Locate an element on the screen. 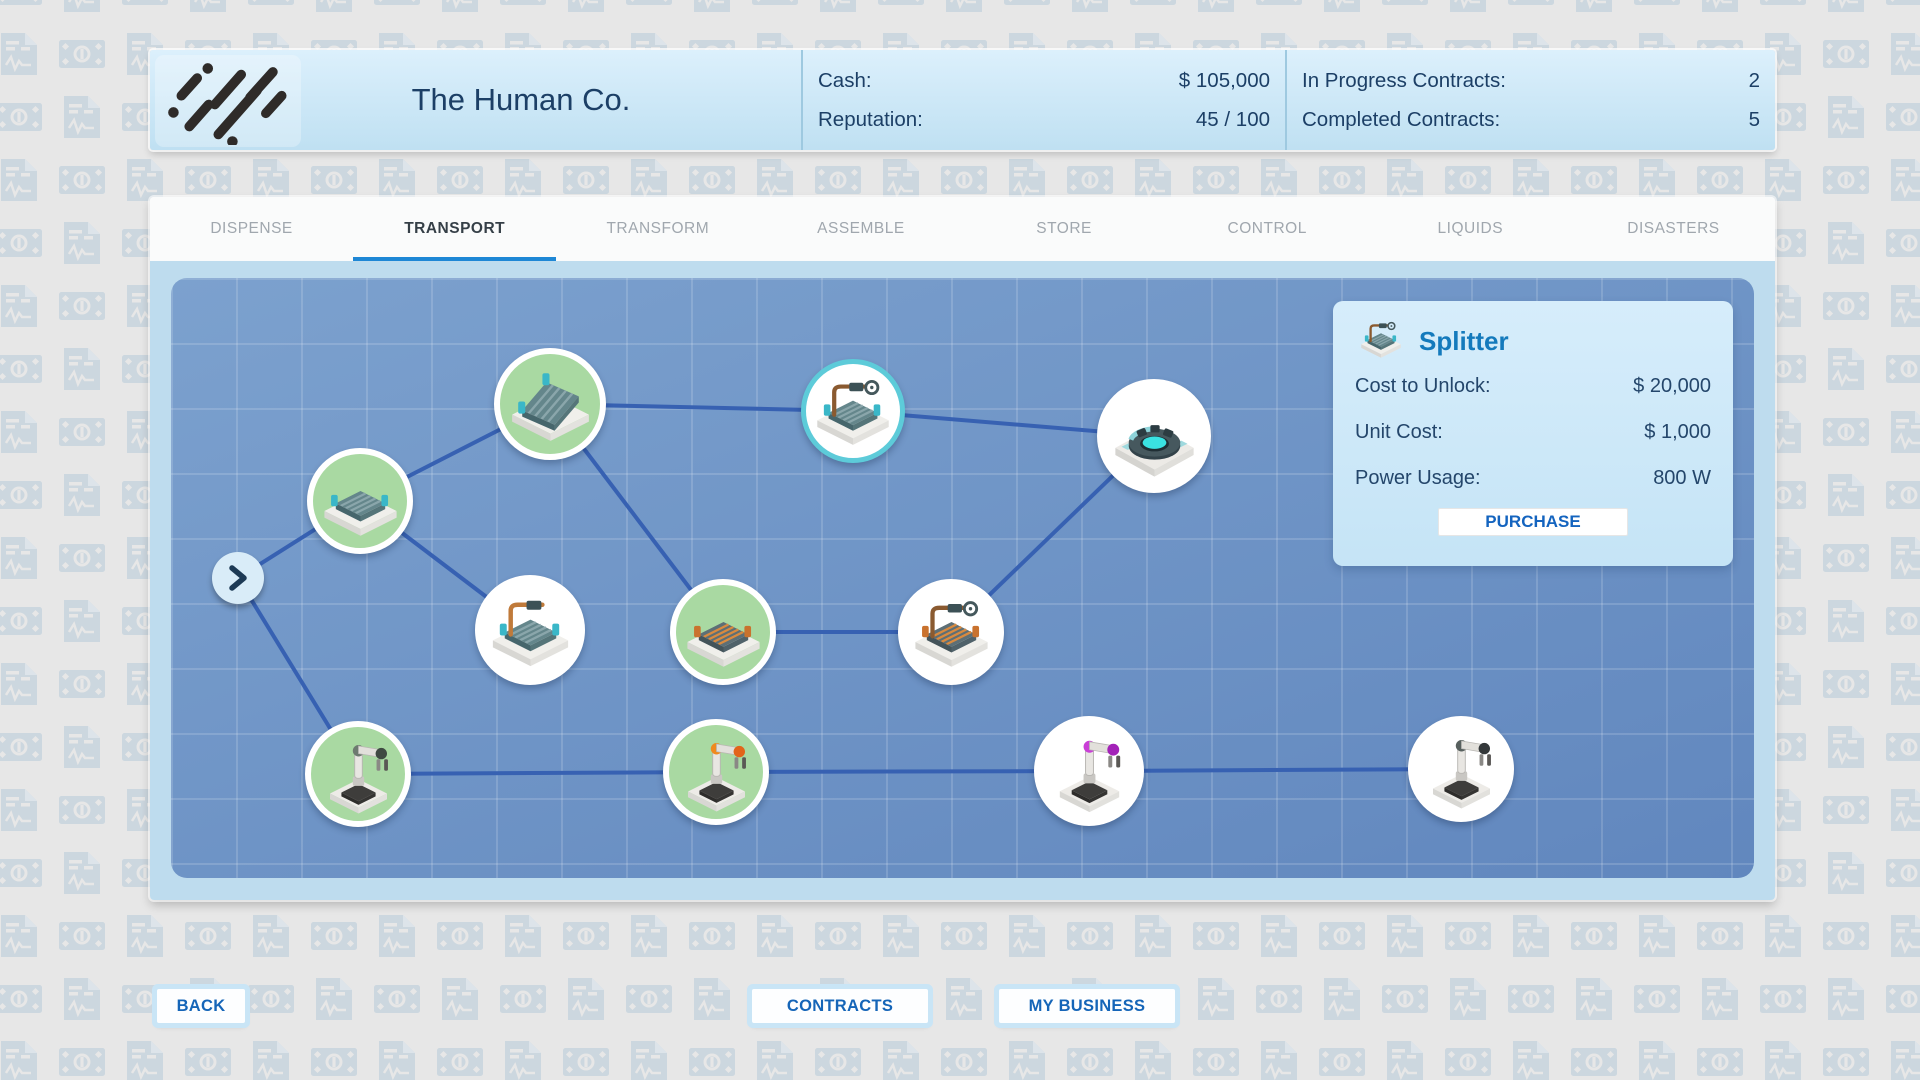 Image resolution: width=1920 pixels, height=1080 pixels. tech-node-robot-arm-b is located at coordinates (716, 772).